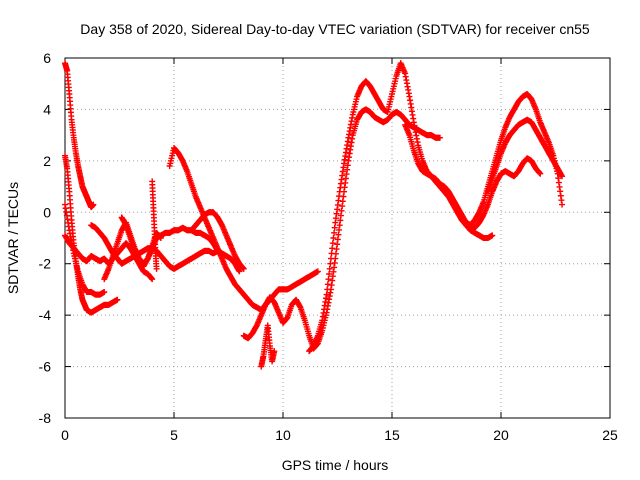 Image resolution: width=640 pixels, height=480 pixels. I want to click on x-tick-label: 25, so click(610, 435).